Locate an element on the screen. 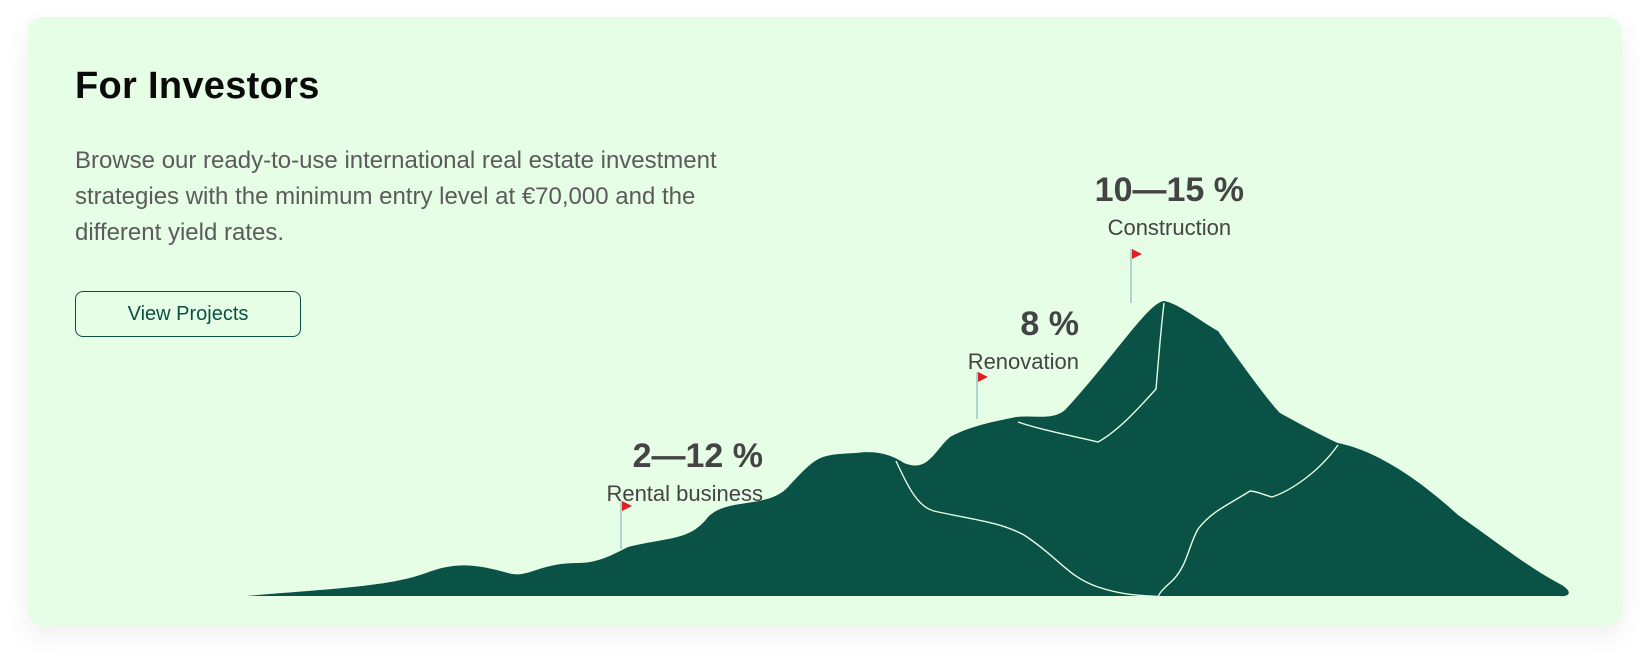 The height and width of the screenshot is (662, 1650). stat-label: Construction is located at coordinates (1169, 227).